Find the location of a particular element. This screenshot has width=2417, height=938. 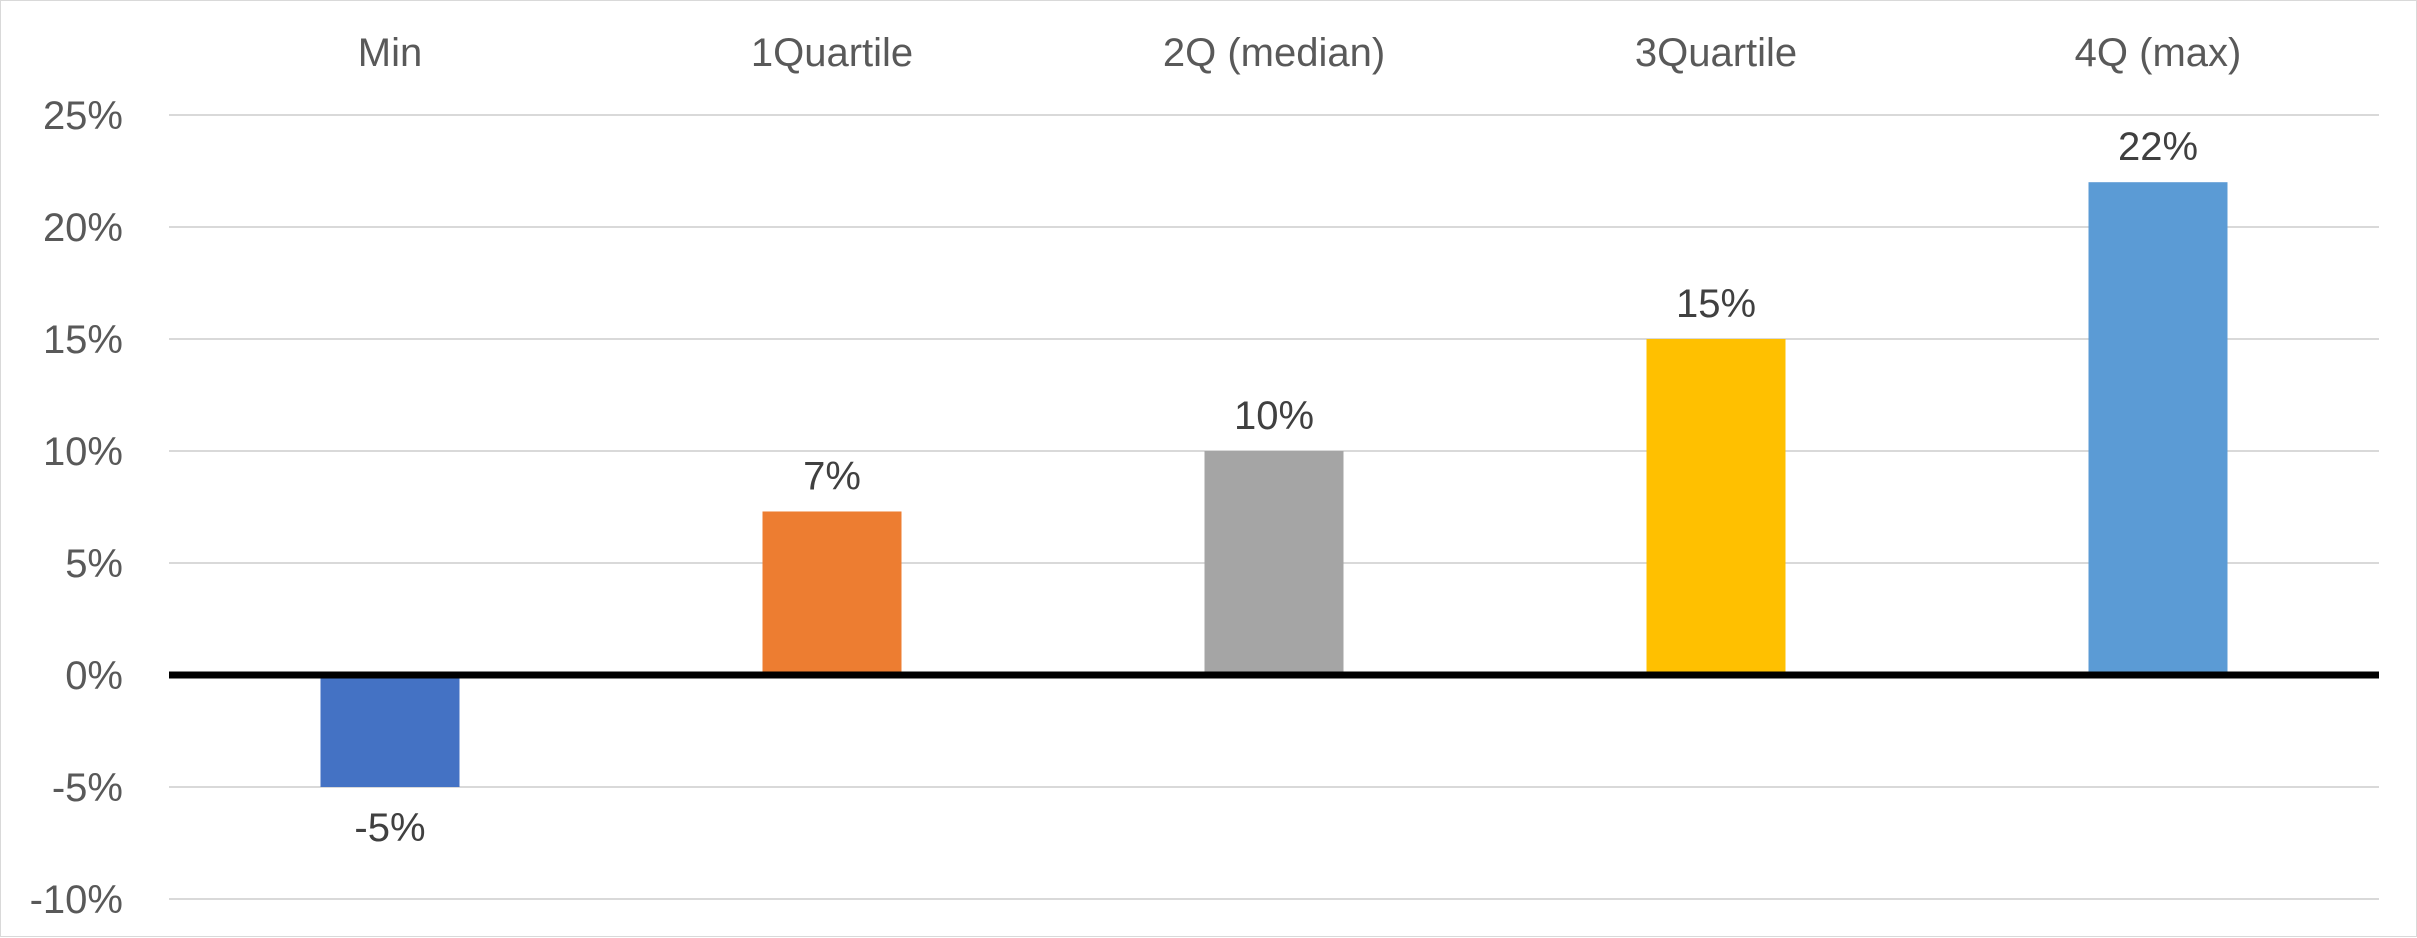

category-label: 3Quartile is located at coordinates (1716, 53).